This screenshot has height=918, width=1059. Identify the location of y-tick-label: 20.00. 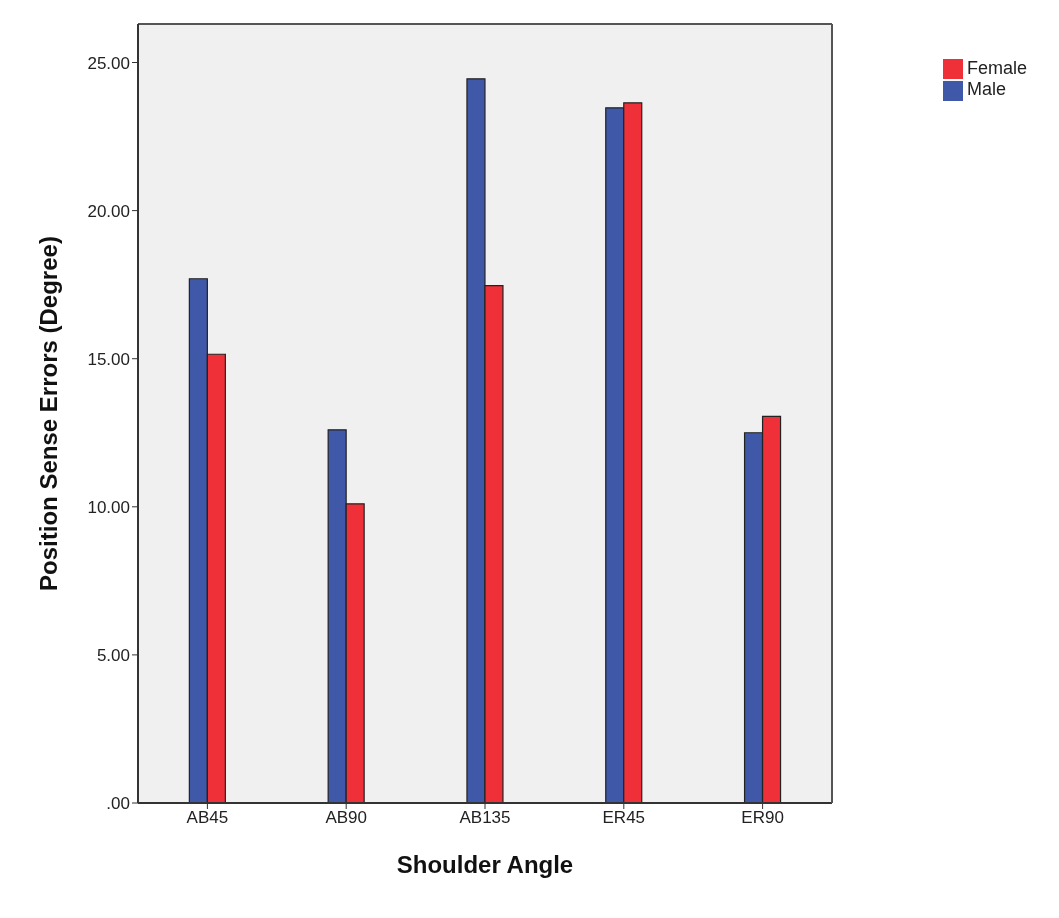
(108, 211).